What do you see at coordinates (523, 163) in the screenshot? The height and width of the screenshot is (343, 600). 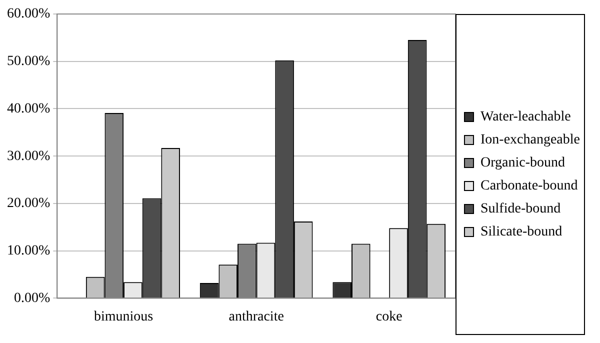 I see `legend-label: Organic-bound` at bounding box center [523, 163].